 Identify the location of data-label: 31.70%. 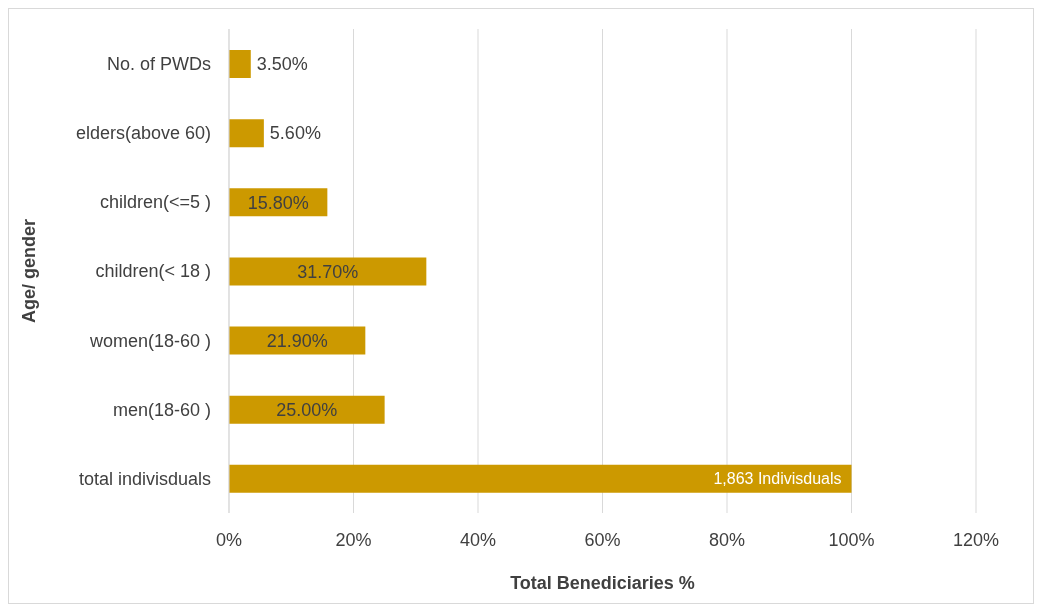
(328, 271).